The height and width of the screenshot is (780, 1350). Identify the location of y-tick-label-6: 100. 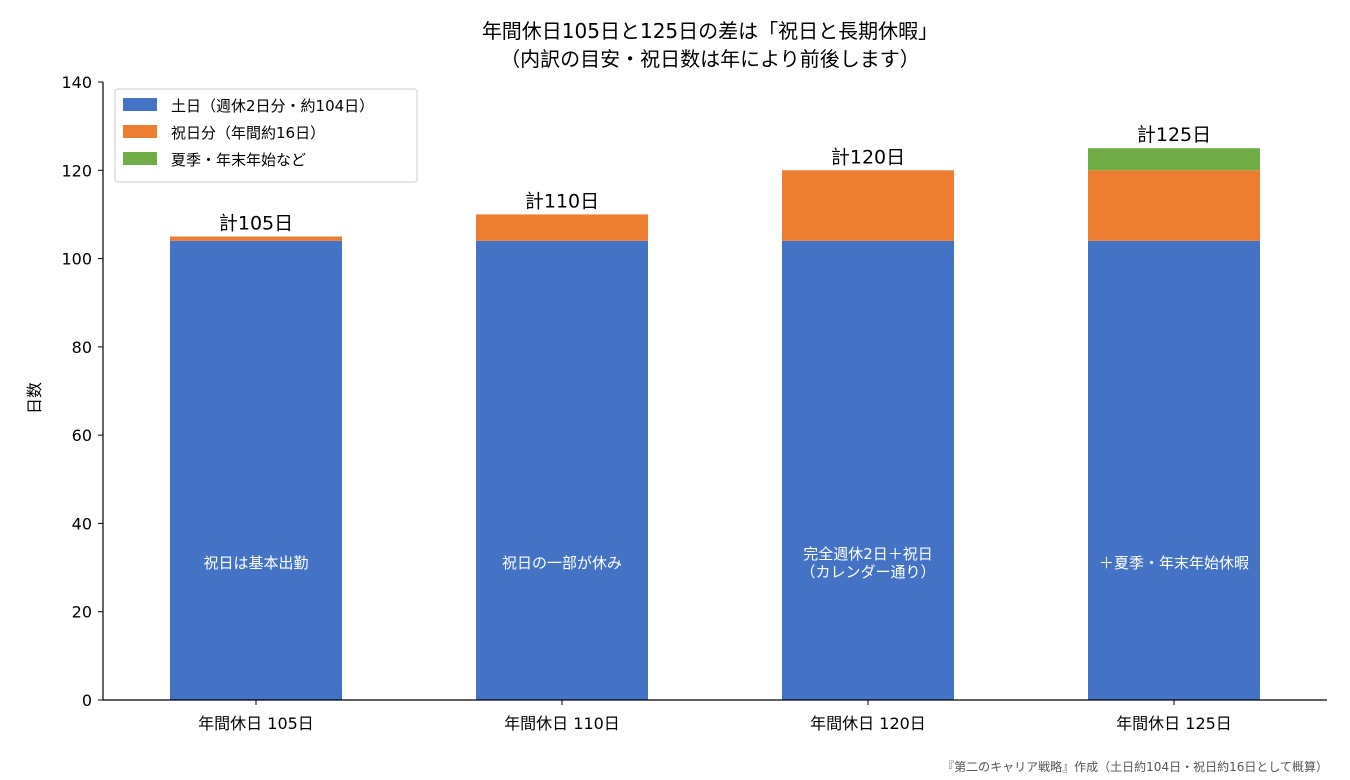
(76, 259).